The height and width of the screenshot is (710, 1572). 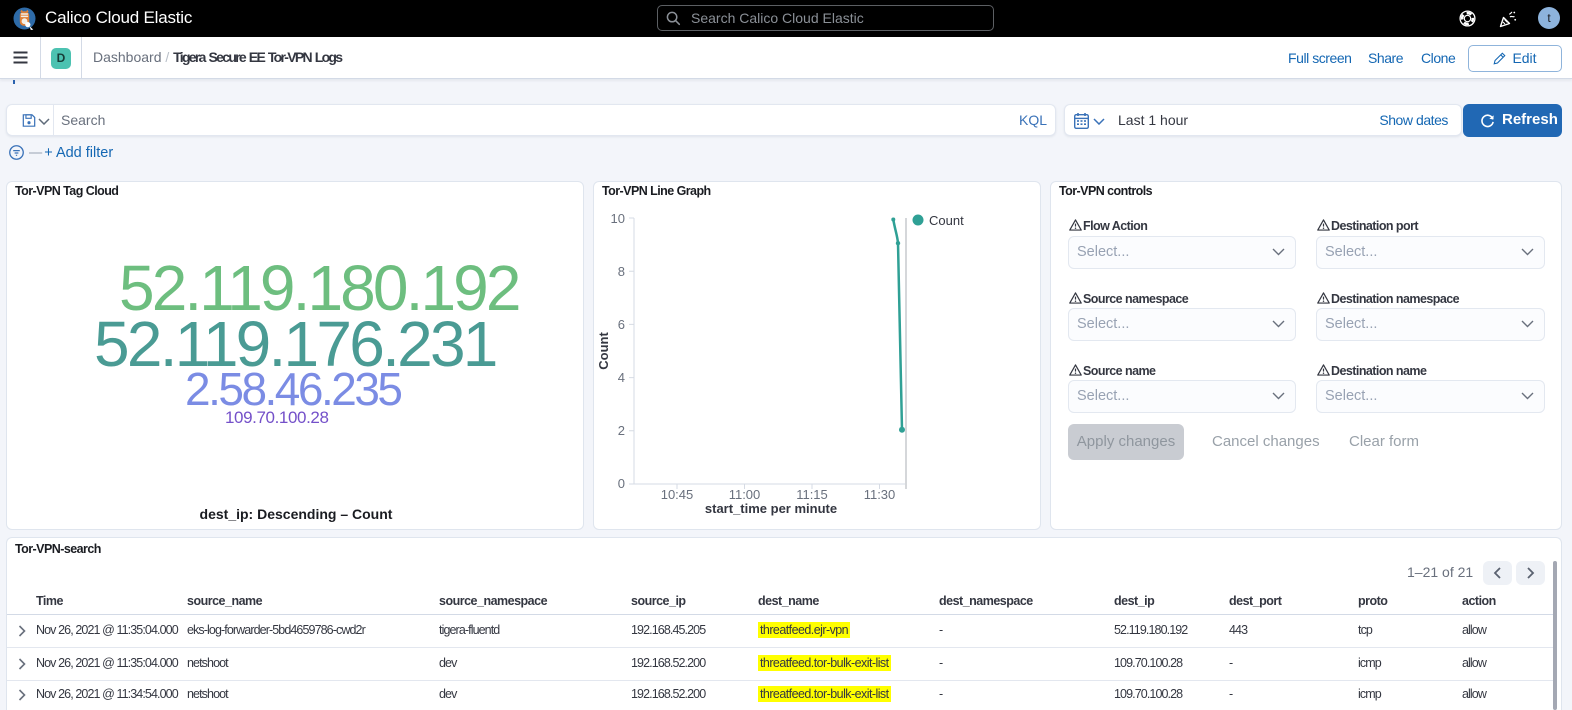 I want to click on svg-text: 8, so click(x=621, y=271).